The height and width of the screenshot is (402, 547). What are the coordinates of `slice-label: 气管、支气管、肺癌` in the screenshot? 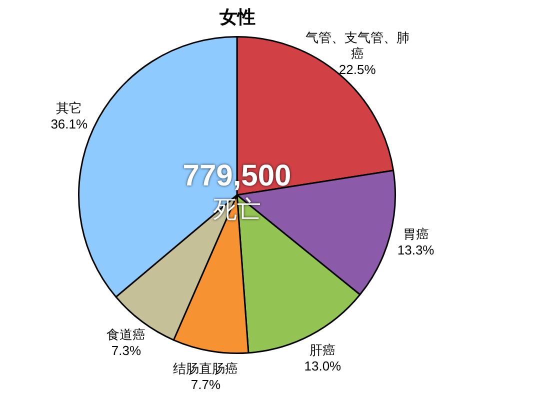 It's located at (357, 45).